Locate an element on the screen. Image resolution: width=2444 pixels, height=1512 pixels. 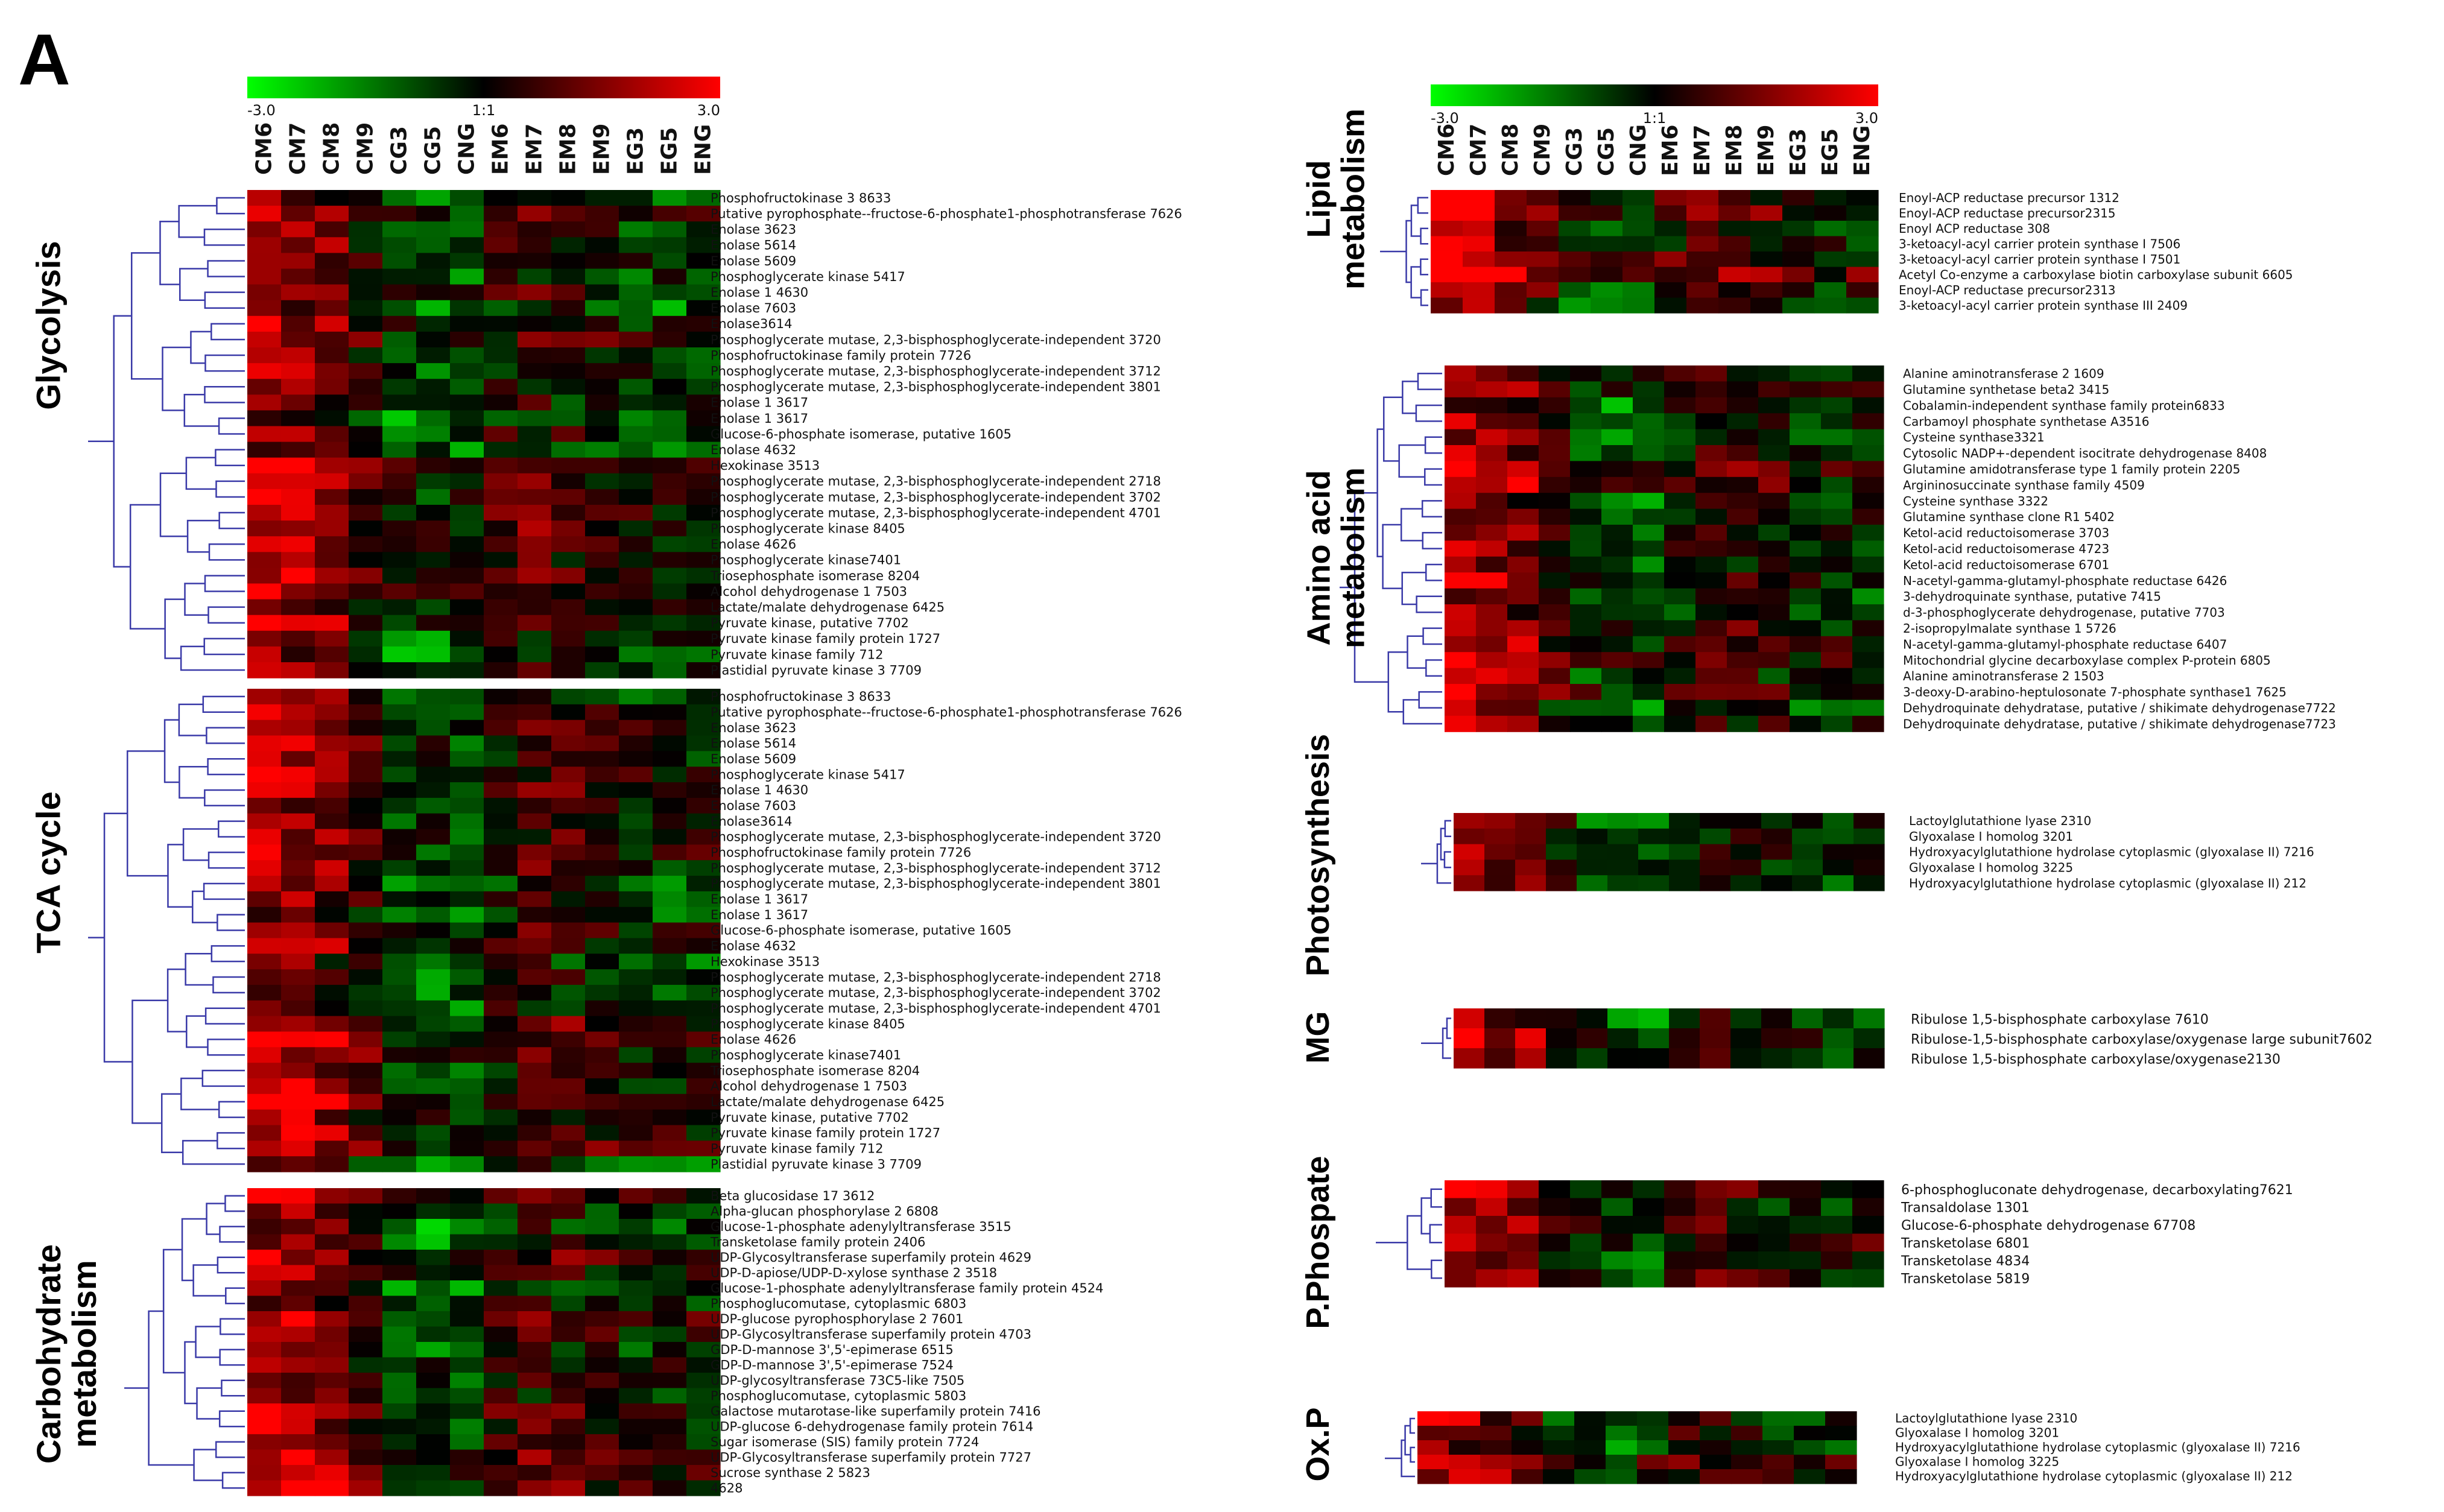
row-label: Phosphoglycerate kinase 5417 is located at coordinates (808, 774).